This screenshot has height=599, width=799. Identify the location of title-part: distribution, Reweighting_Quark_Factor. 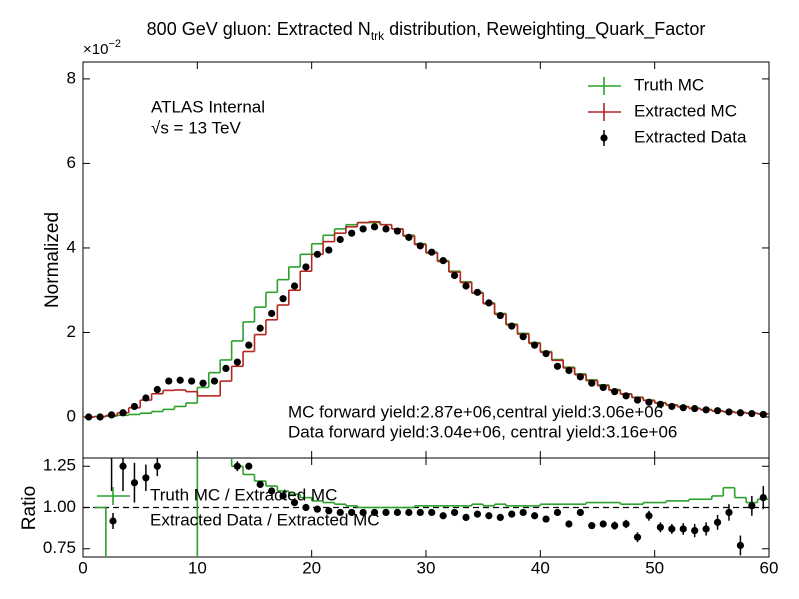
(544, 29).